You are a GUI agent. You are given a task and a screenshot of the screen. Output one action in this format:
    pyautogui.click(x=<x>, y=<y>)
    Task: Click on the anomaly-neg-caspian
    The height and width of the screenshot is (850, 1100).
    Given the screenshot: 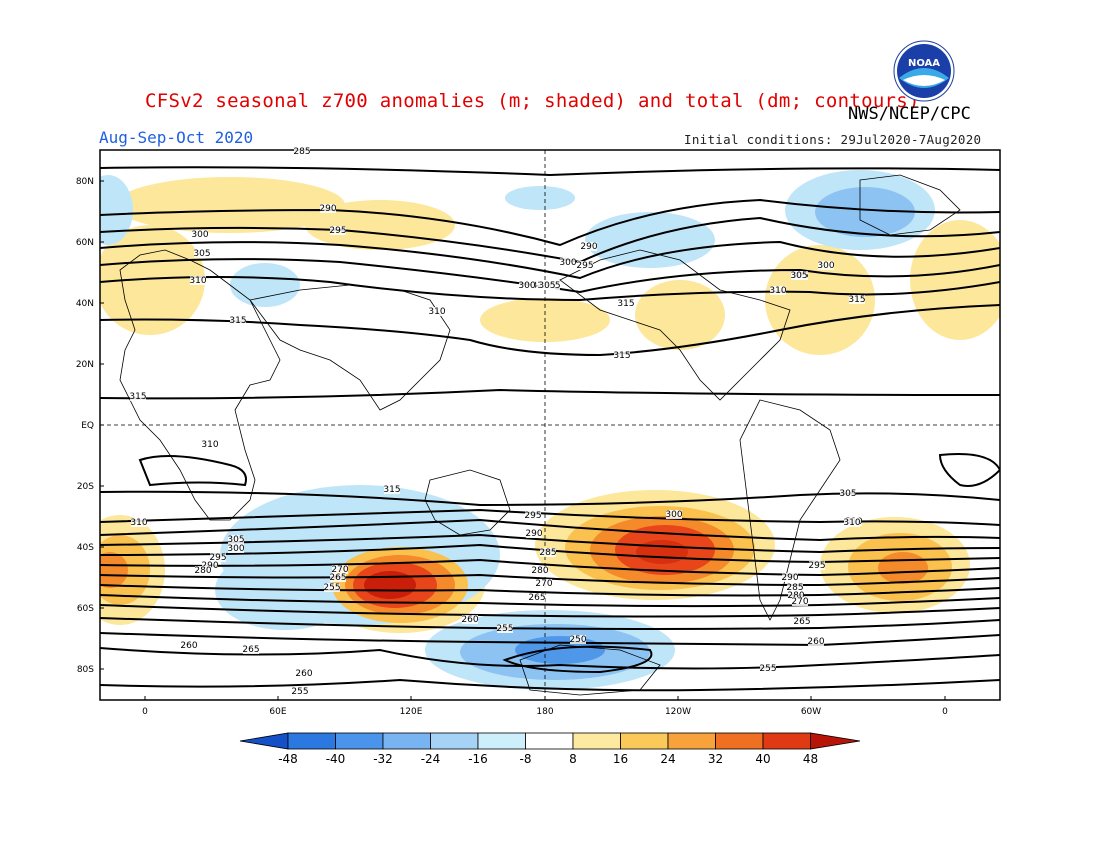 What is the action you would take?
    pyautogui.click(x=265, y=285)
    